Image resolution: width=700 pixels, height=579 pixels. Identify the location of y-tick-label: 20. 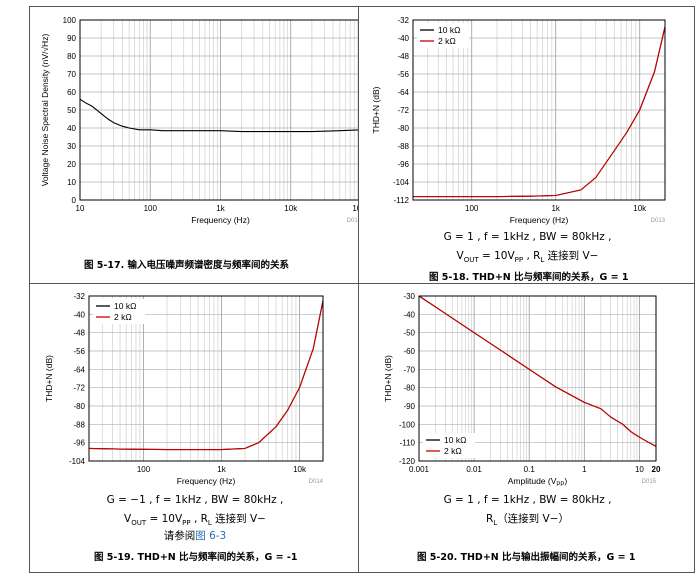
(71, 164).